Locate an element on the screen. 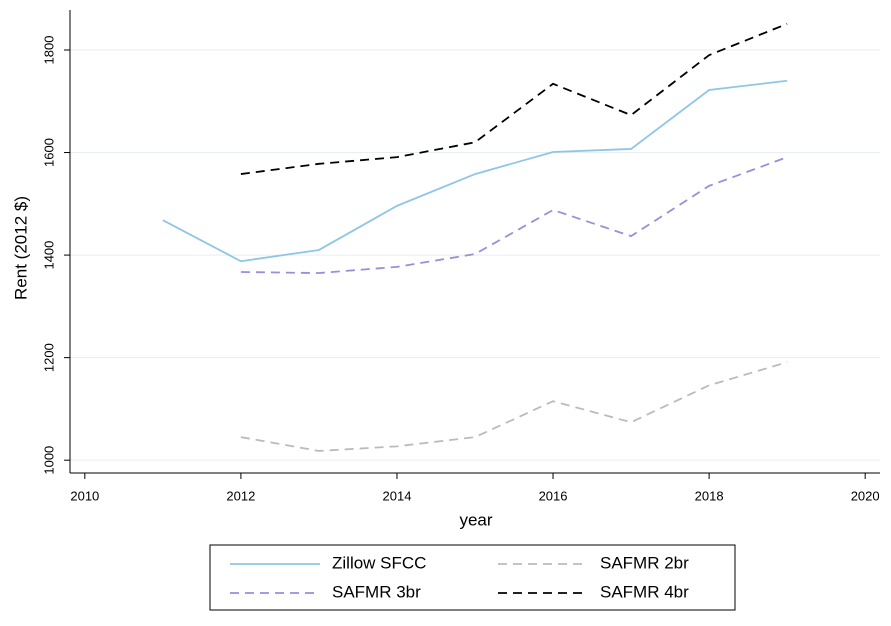 Image resolution: width=891 pixels, height=626 pixels. x-axis-title: year is located at coordinates (475, 519).